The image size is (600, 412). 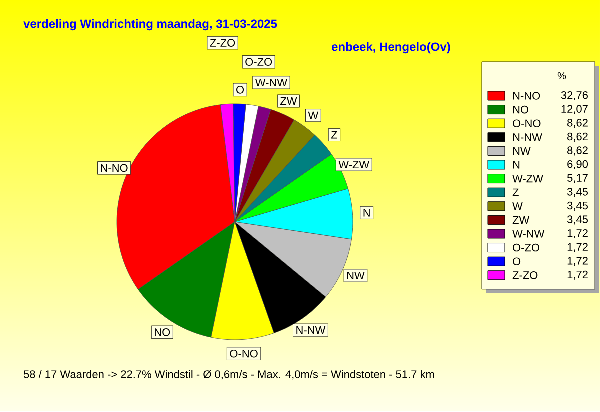 What do you see at coordinates (354, 164) in the screenshot?
I see `slice-label: W-ZW` at bounding box center [354, 164].